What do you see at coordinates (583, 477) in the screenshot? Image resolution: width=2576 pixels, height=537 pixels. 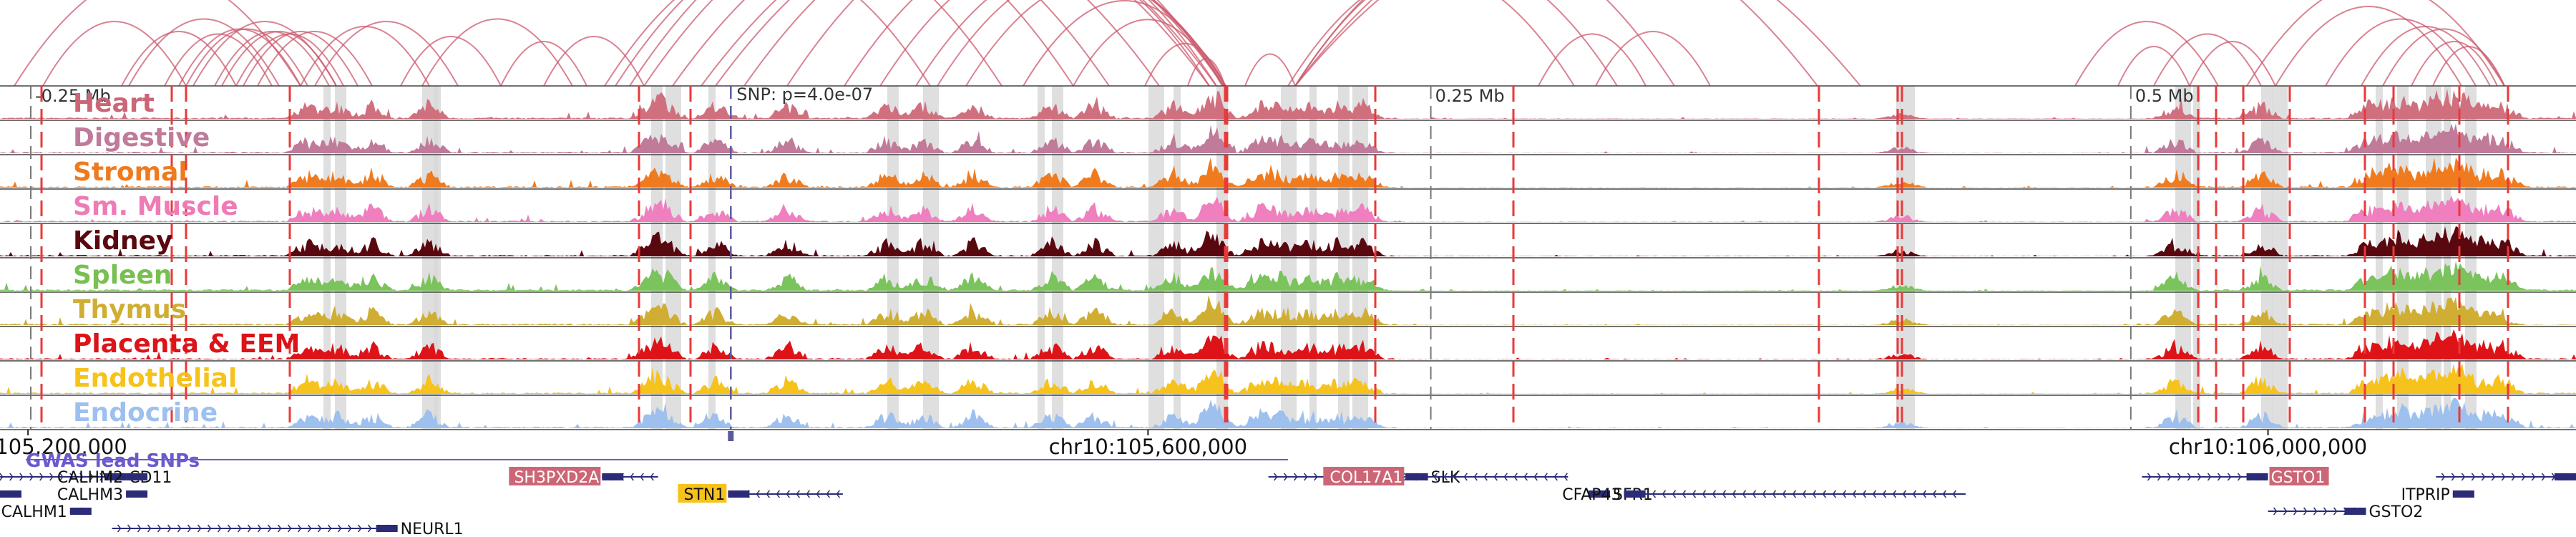 I see `gene-sh3pxd2a: SH3PXD2A` at bounding box center [583, 477].